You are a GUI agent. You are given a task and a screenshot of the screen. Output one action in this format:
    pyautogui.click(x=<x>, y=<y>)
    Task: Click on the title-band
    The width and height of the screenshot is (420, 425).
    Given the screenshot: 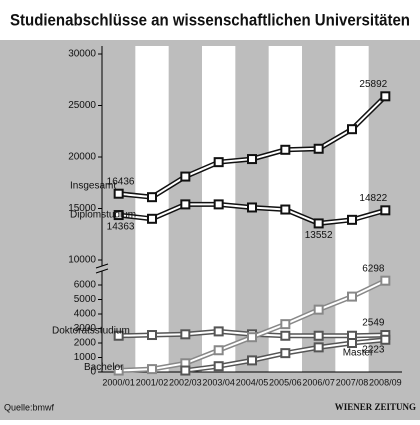 What is the action you would take?
    pyautogui.click(x=210, y=20)
    